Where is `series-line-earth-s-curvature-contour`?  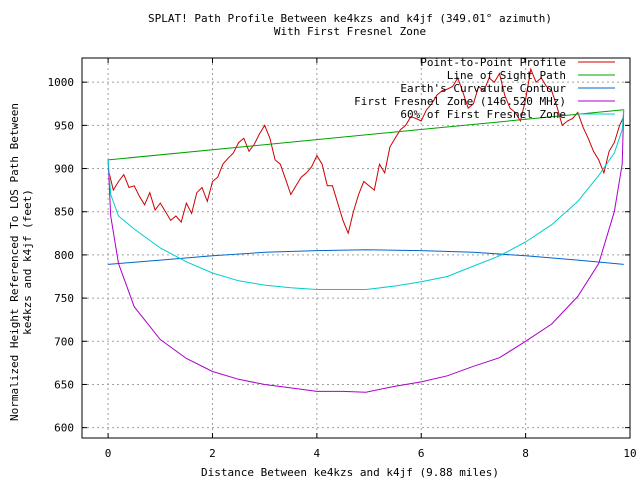
series-line-earth-s-curvature-contour is located at coordinates (366, 257).